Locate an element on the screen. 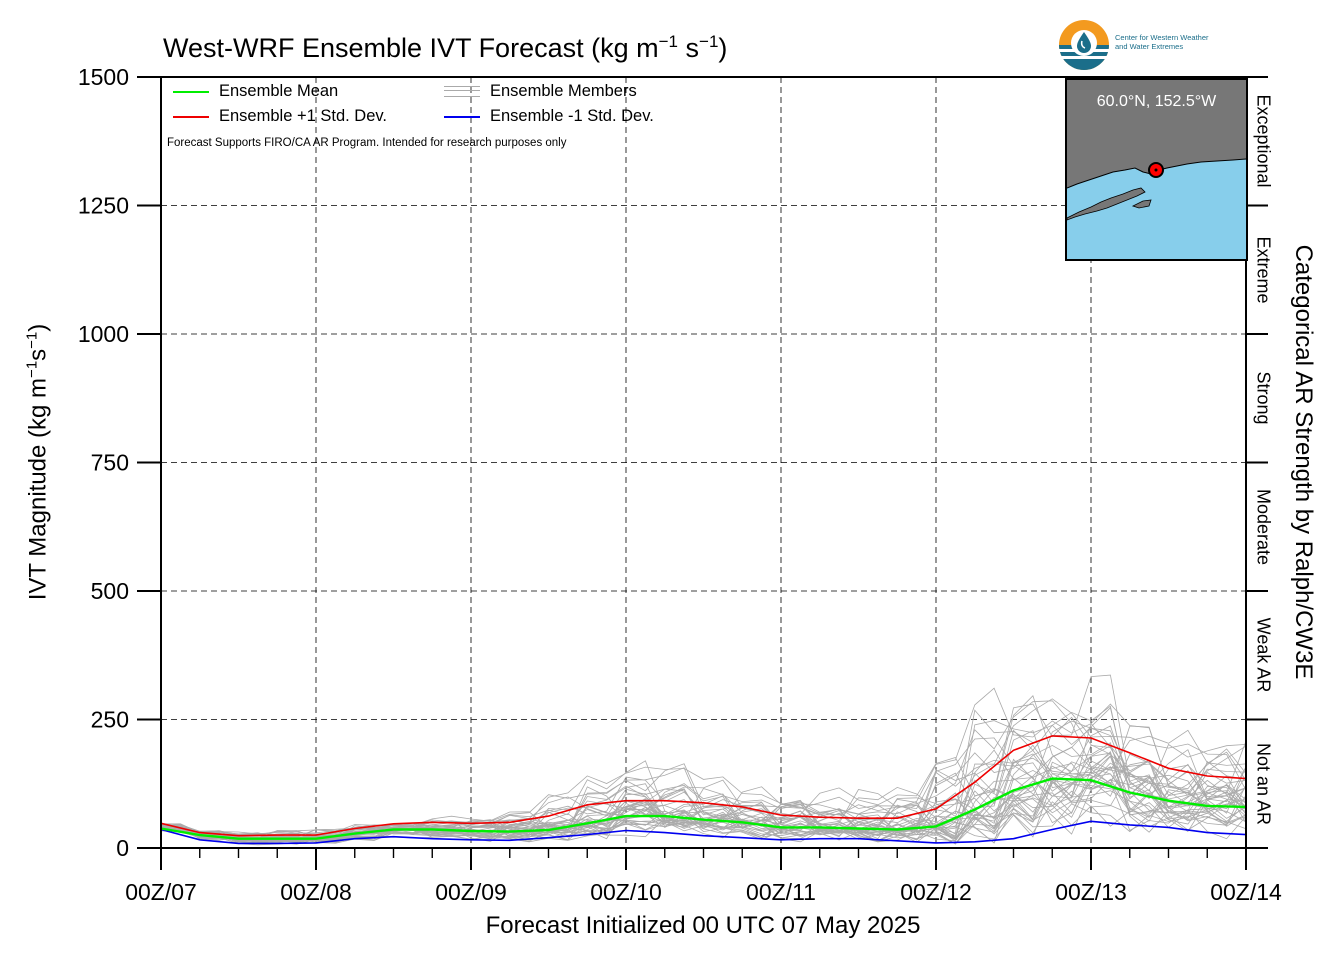 The height and width of the screenshot is (962, 1336). category-label: Moderate is located at coordinates (1263, 526).